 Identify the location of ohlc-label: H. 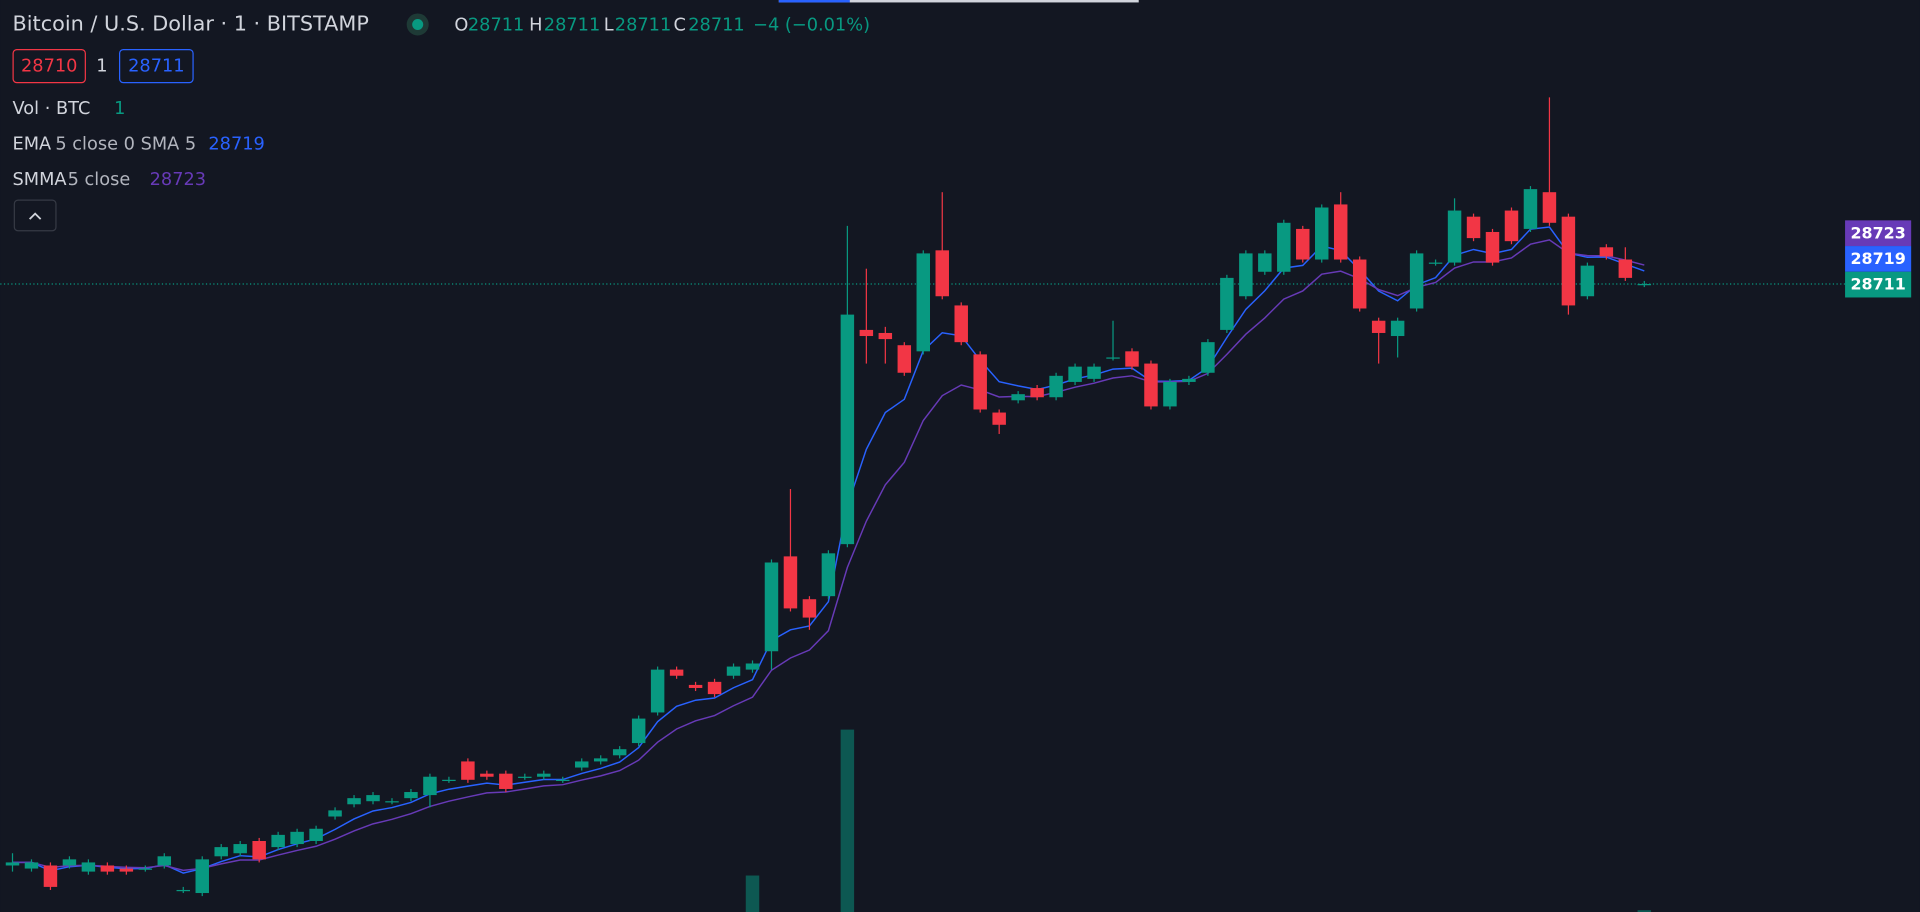
(535, 26).